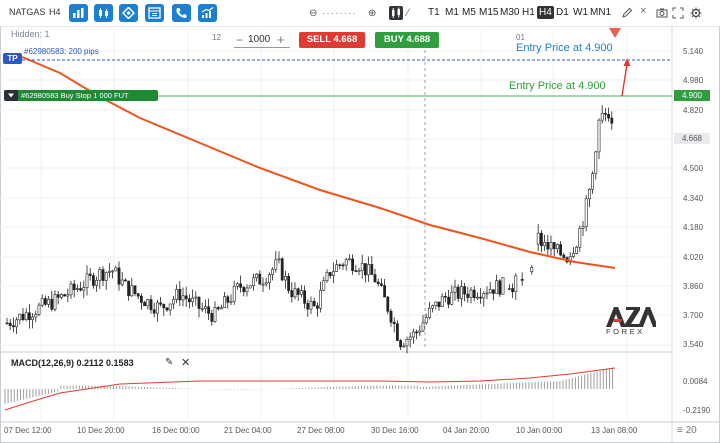 The image size is (720, 443). I want to click on candle-type-icon, so click(396, 13).